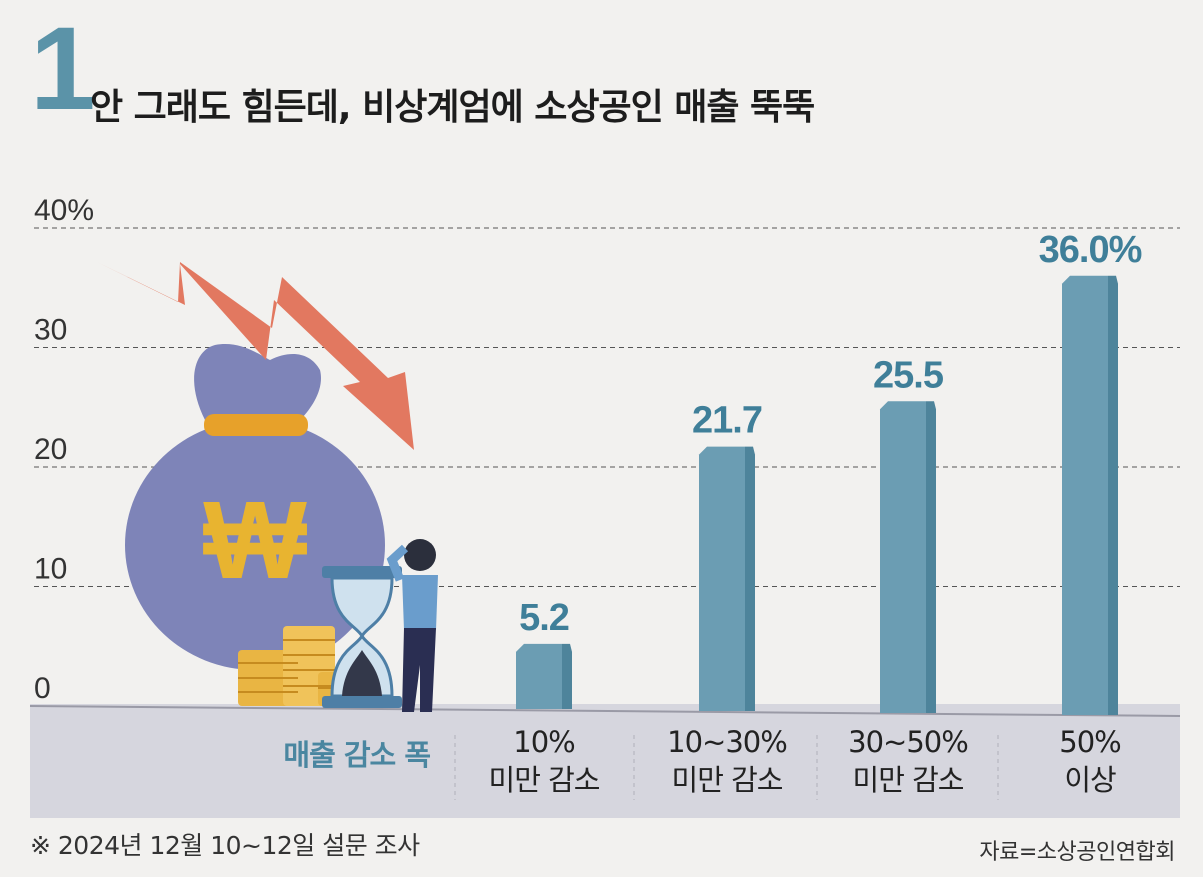 The height and width of the screenshot is (877, 1203). I want to click on y-tick-label: 20, so click(50, 449).